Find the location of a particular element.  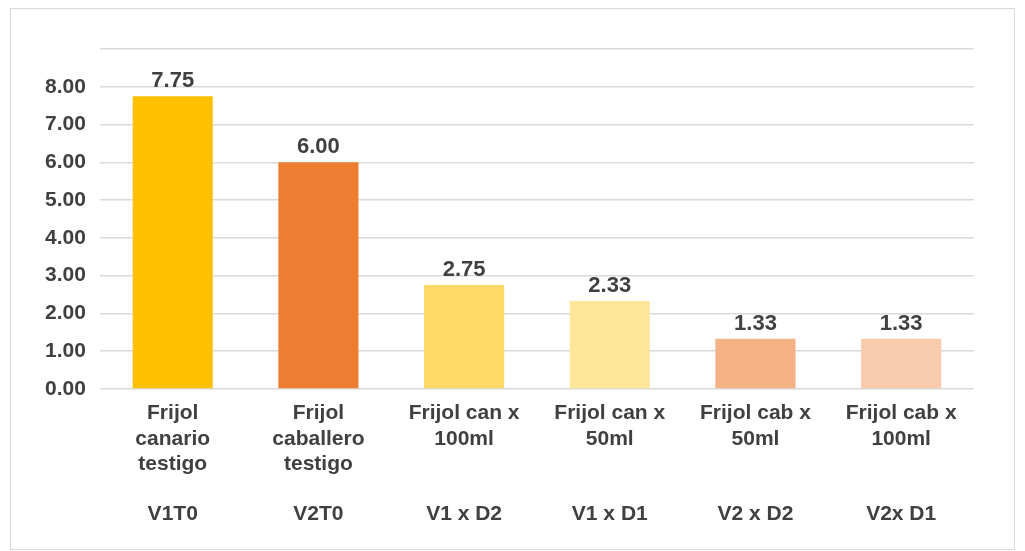

category-label: Frijol can x 50ml V1 x D1 is located at coordinates (610, 462).